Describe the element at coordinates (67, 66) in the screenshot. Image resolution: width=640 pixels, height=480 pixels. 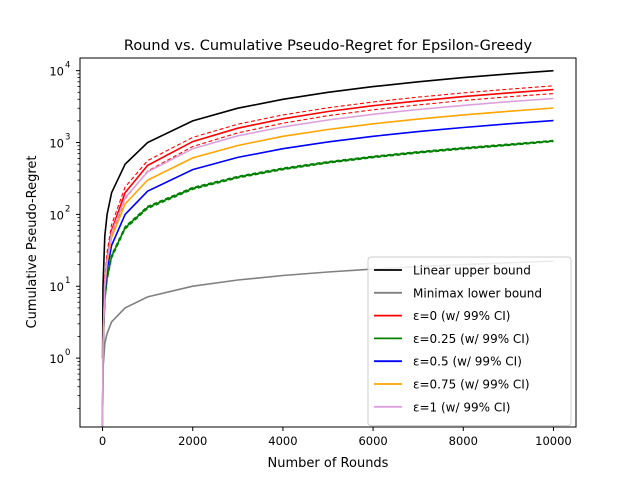
I see `y-tick-exponent: 4` at that location.